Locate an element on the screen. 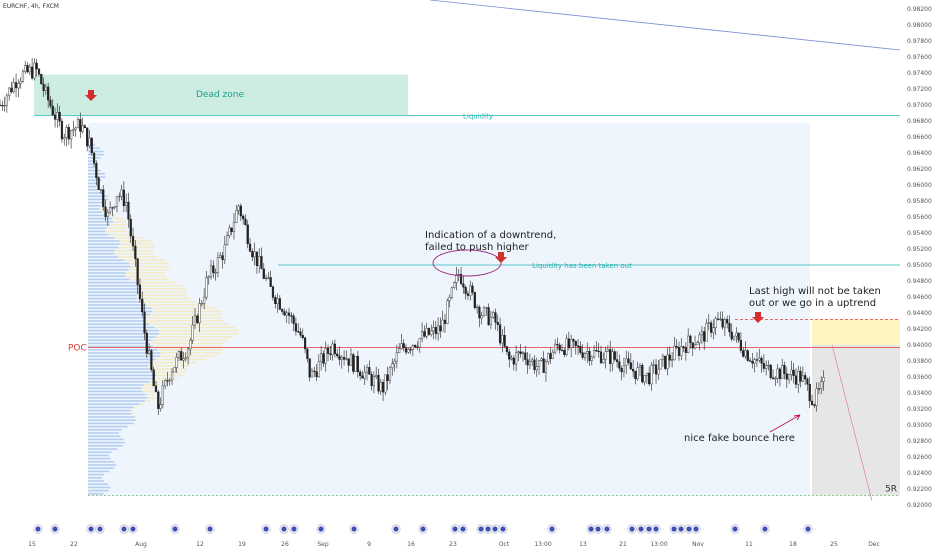 The height and width of the screenshot is (550, 932). price-tick-label: 0.92000 is located at coordinates (919, 505).